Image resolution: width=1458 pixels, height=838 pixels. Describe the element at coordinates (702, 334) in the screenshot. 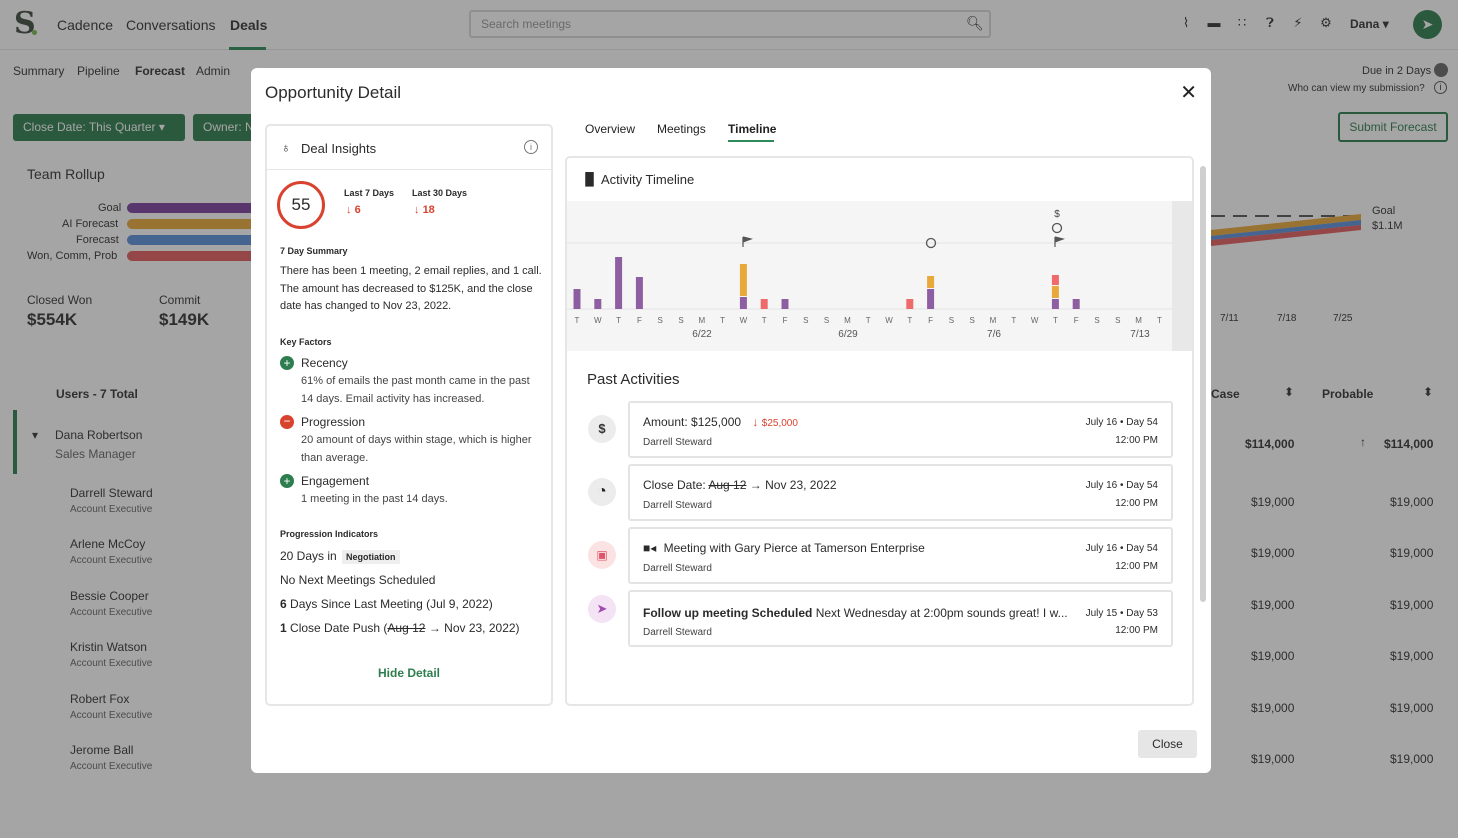

I see `week-label: 6/22` at that location.